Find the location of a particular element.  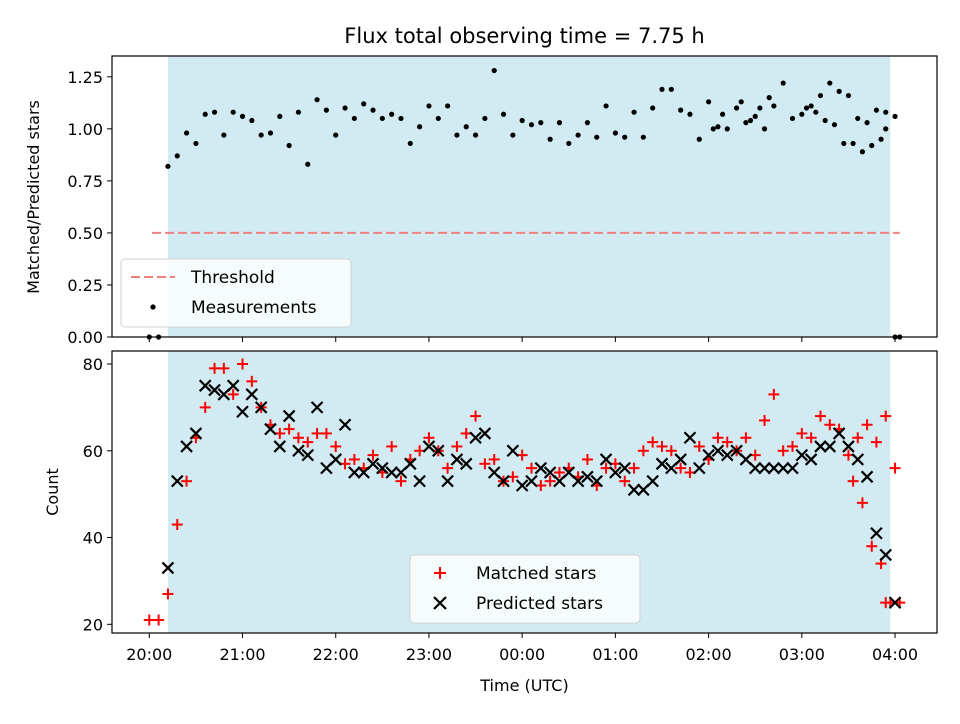

x-tick-label: 20:00 is located at coordinates (149, 654).